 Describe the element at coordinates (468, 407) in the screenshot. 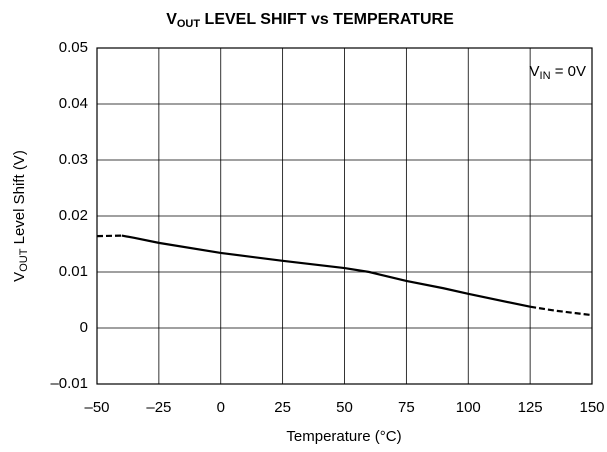

I see `x-tick-label: 100` at that location.